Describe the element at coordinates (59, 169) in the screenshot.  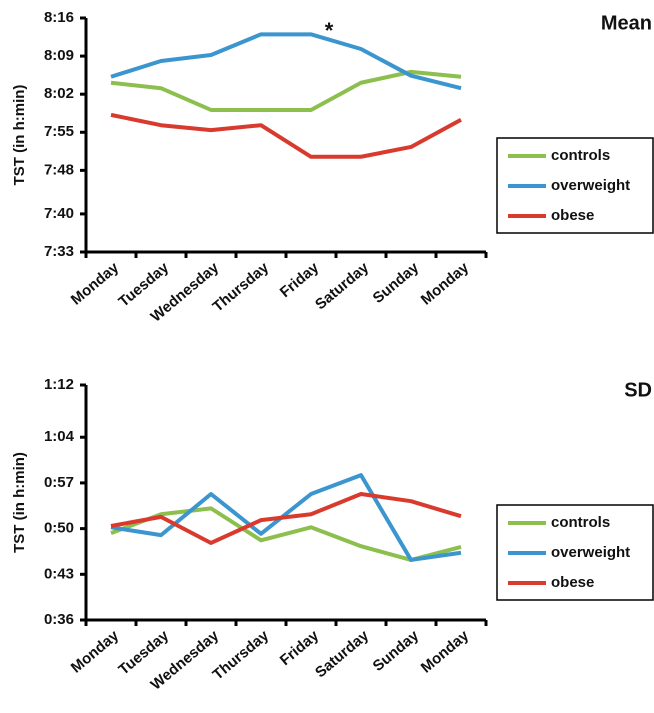
I see `y-tick-label: 7:48` at that location.